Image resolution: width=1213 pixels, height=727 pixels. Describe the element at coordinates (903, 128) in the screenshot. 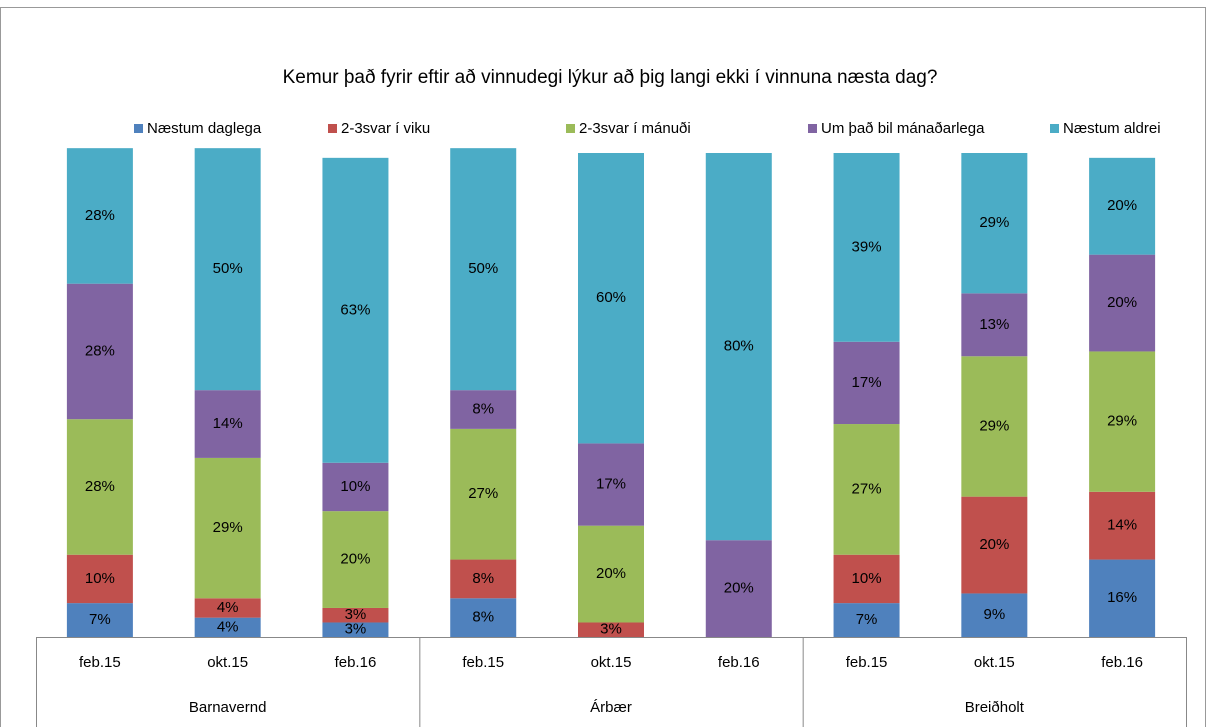

I see `legend-label: Um það bil mánaðarlega` at that location.